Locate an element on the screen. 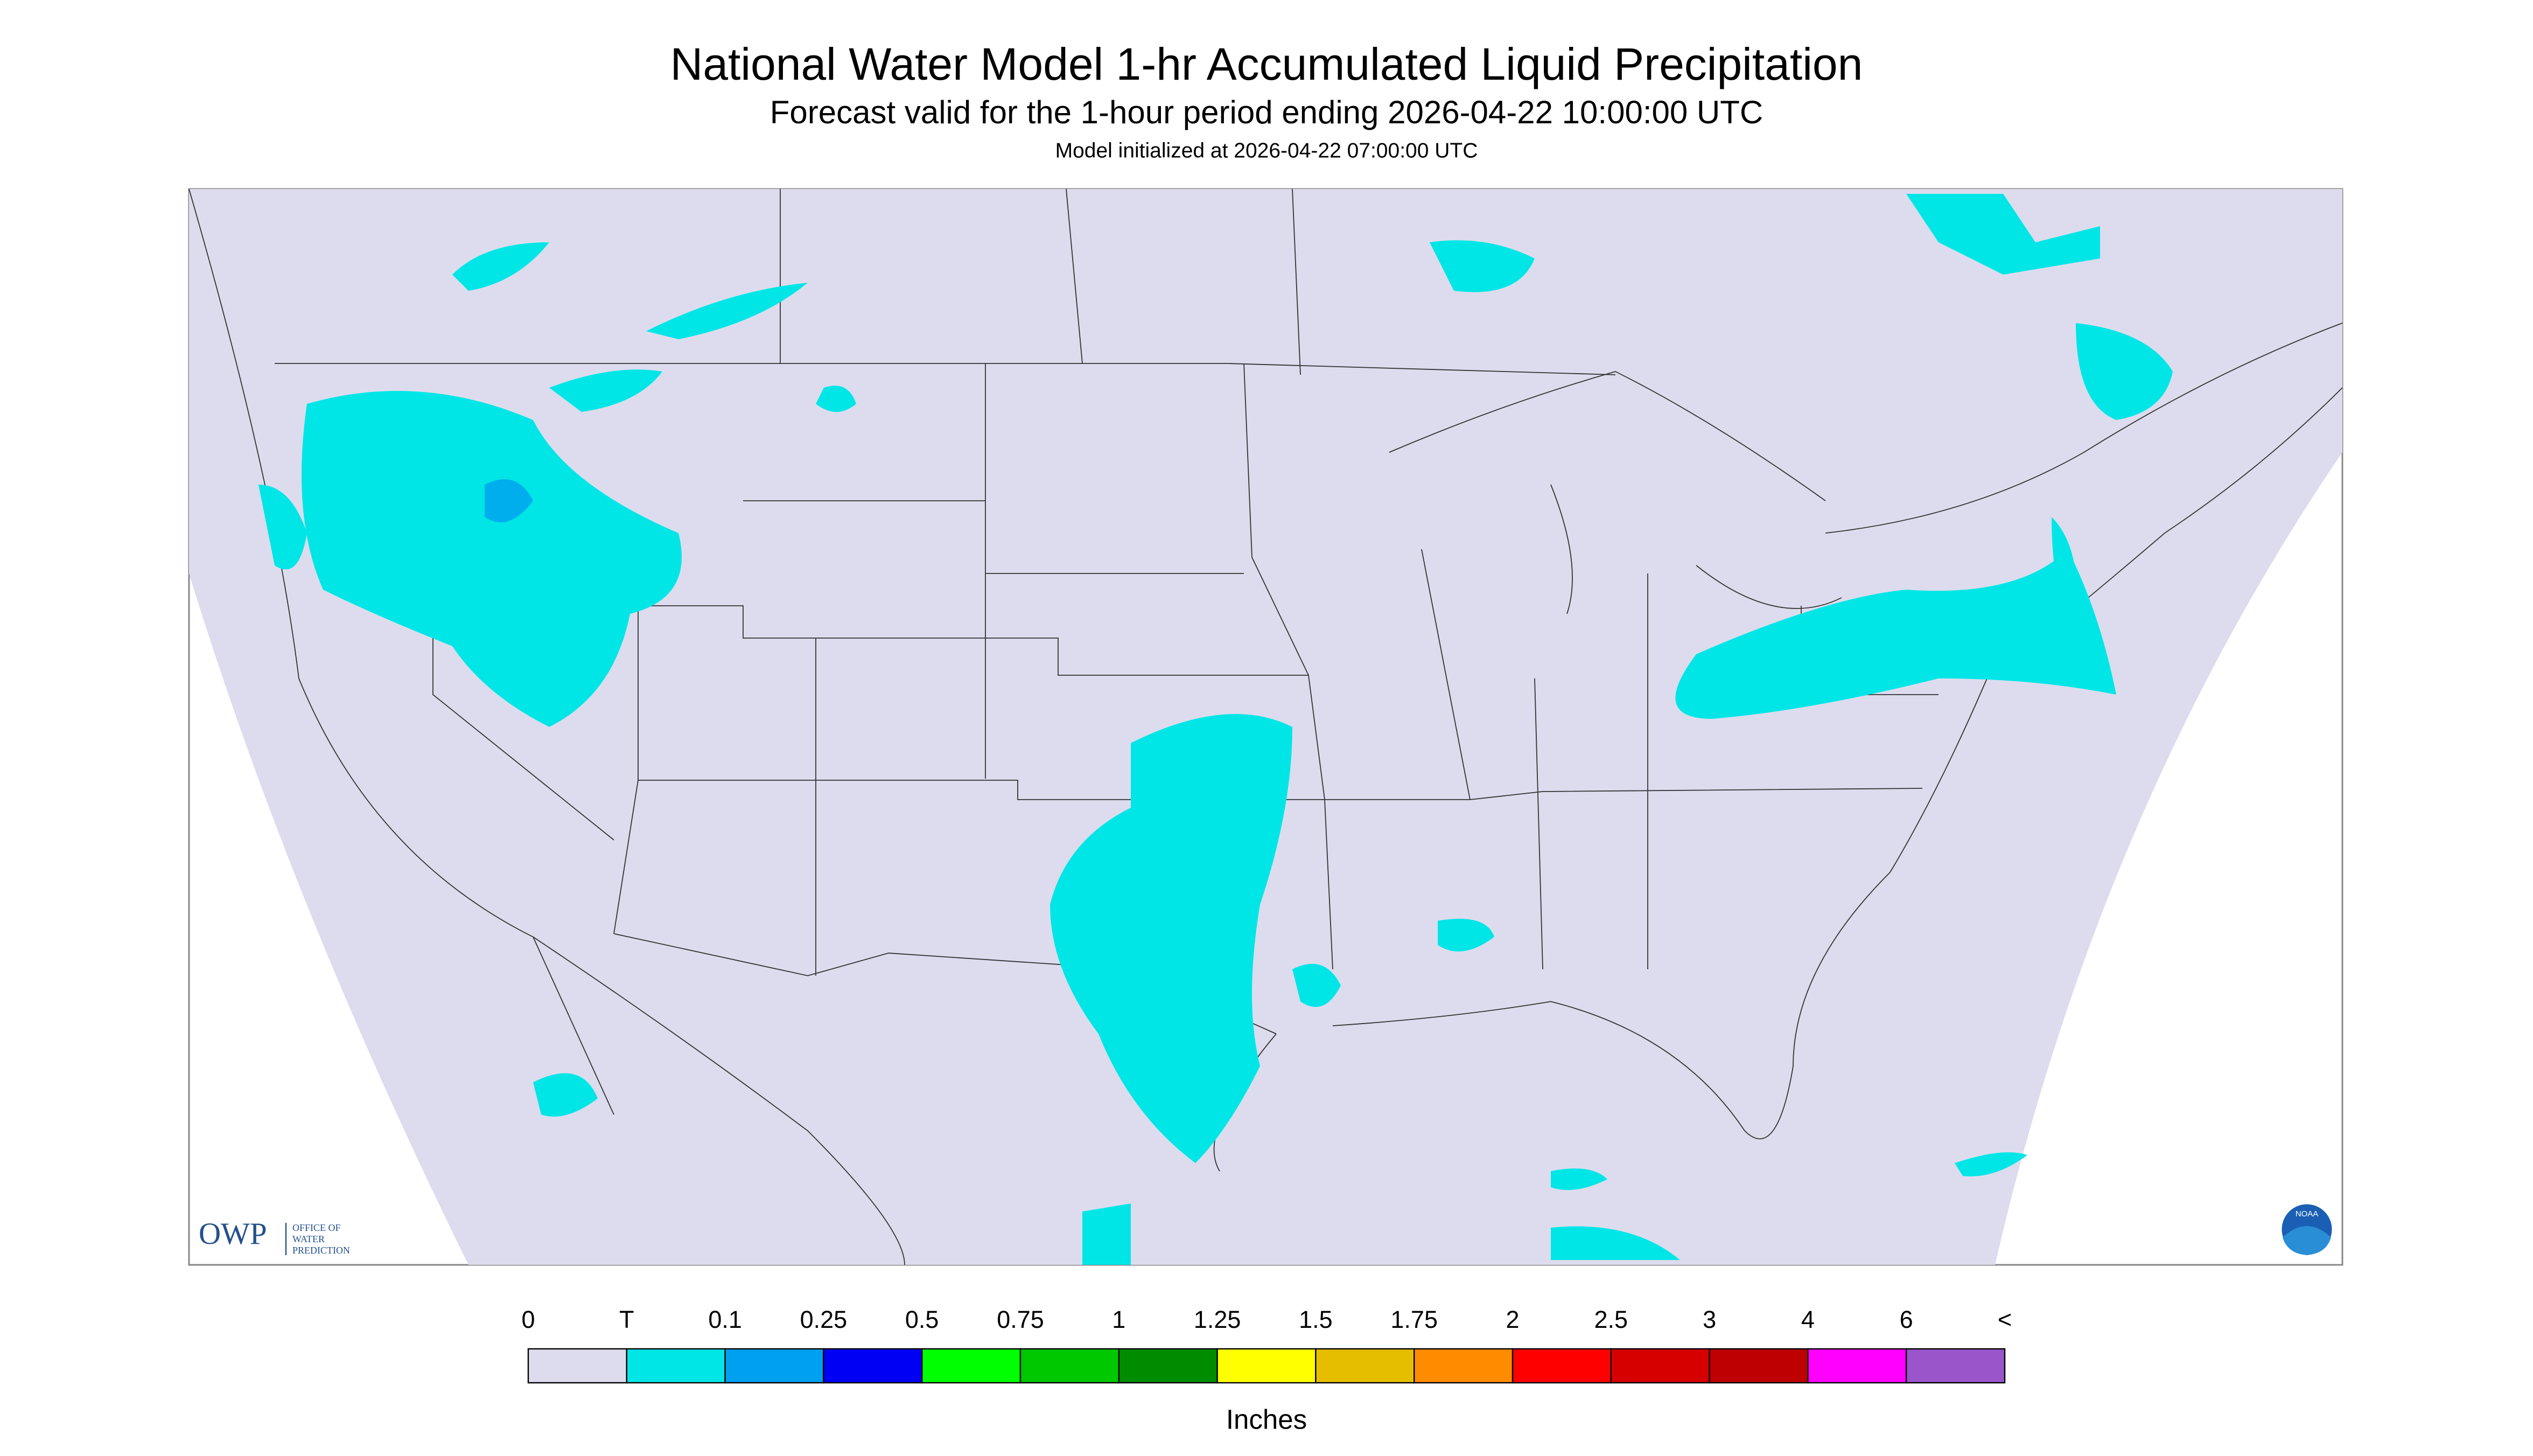 The width and height of the screenshot is (2533, 1456). owp-office: PREDICTION is located at coordinates (321, 1250).